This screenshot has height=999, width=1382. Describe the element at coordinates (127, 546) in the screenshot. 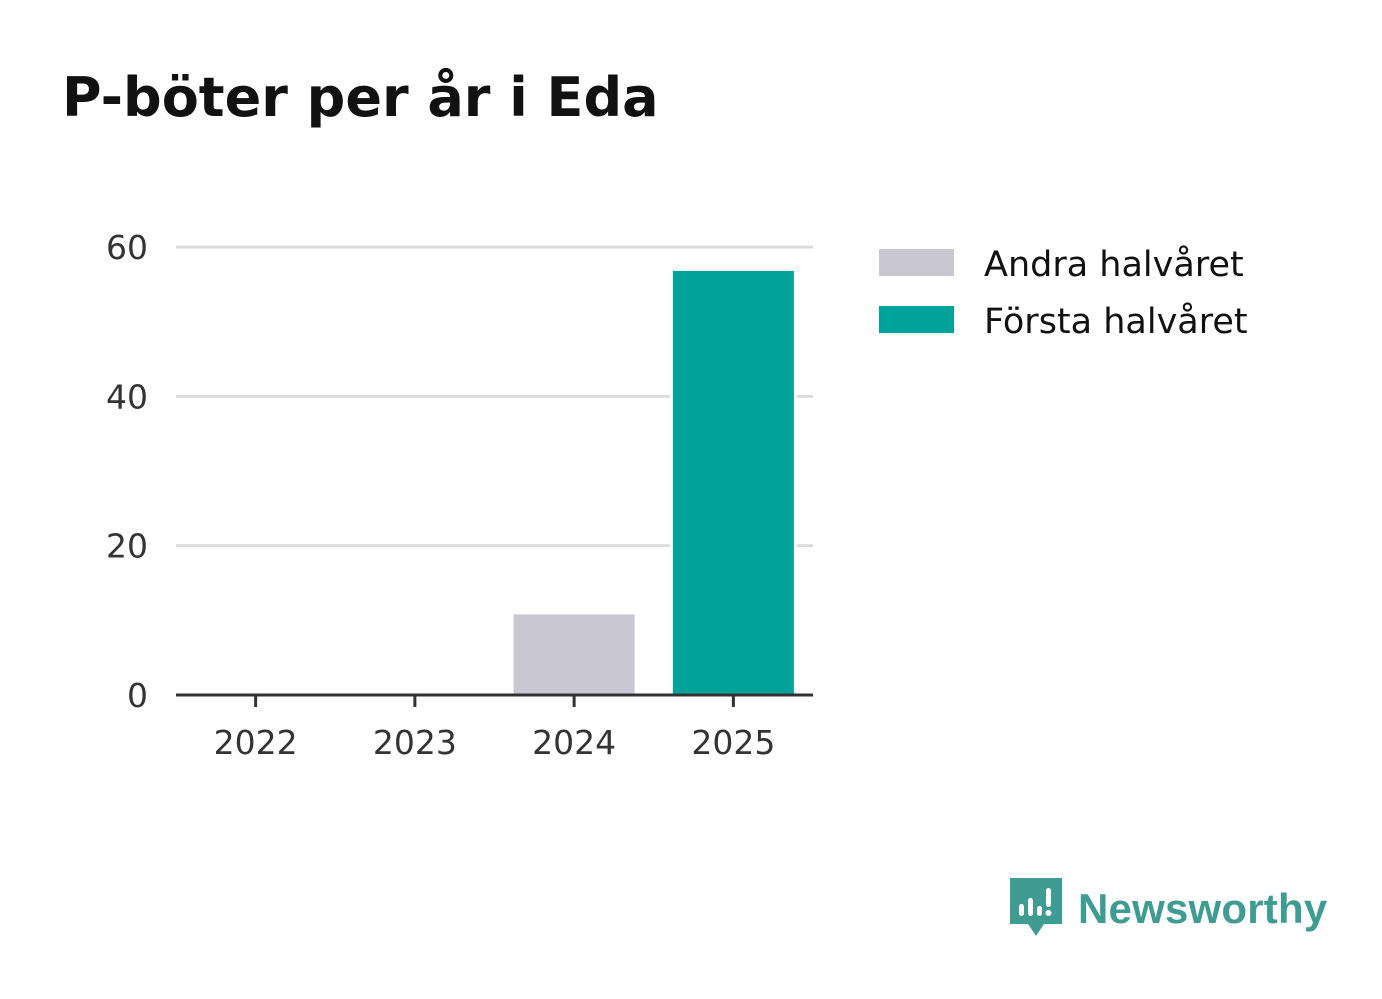

I see `y-tick-label: 20` at that location.